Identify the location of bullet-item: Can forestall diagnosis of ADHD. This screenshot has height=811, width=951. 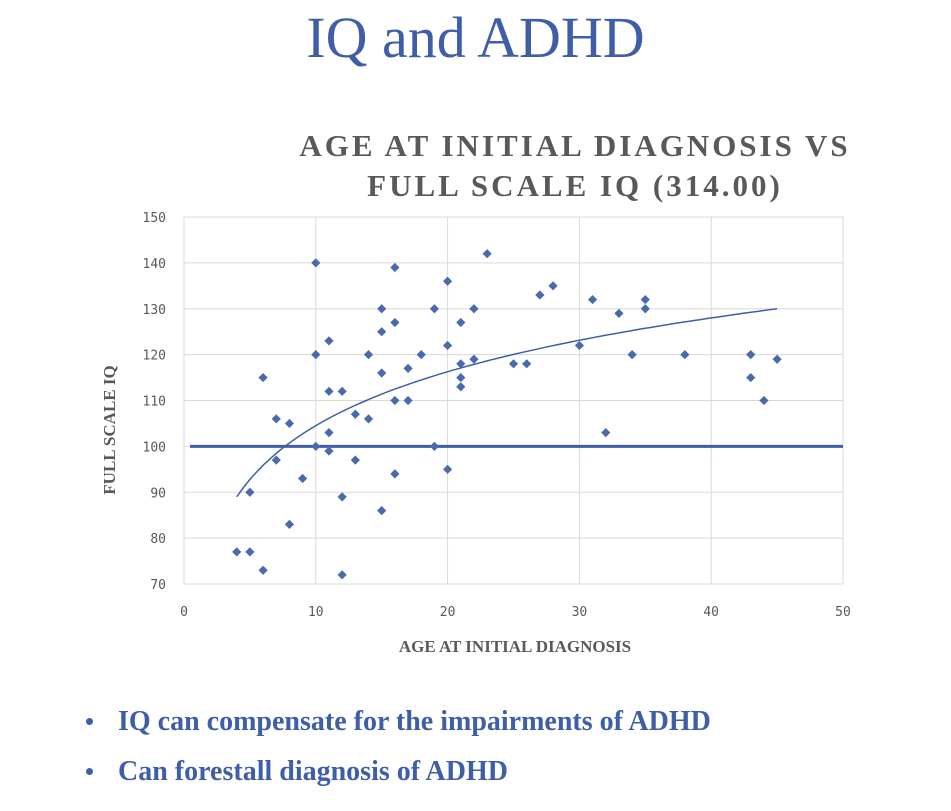
(397, 772).